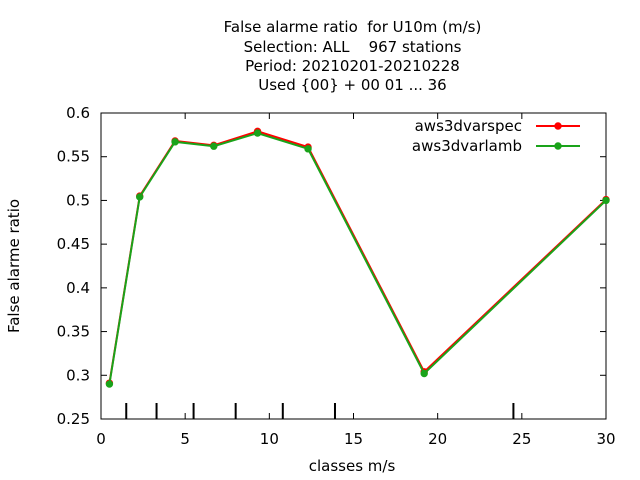 Image resolution: width=640 pixels, height=480 pixels. I want to click on legend-label-aws3dvarlamb: aws3dvarlamb, so click(467, 146).